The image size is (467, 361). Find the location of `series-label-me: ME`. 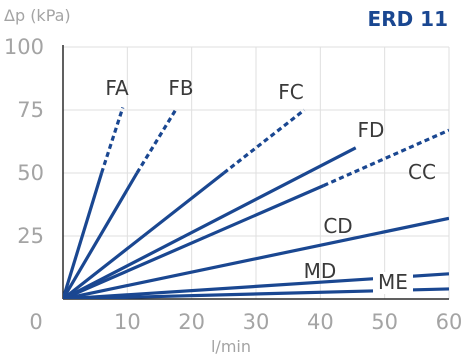

series-label-me: ME is located at coordinates (393, 282).